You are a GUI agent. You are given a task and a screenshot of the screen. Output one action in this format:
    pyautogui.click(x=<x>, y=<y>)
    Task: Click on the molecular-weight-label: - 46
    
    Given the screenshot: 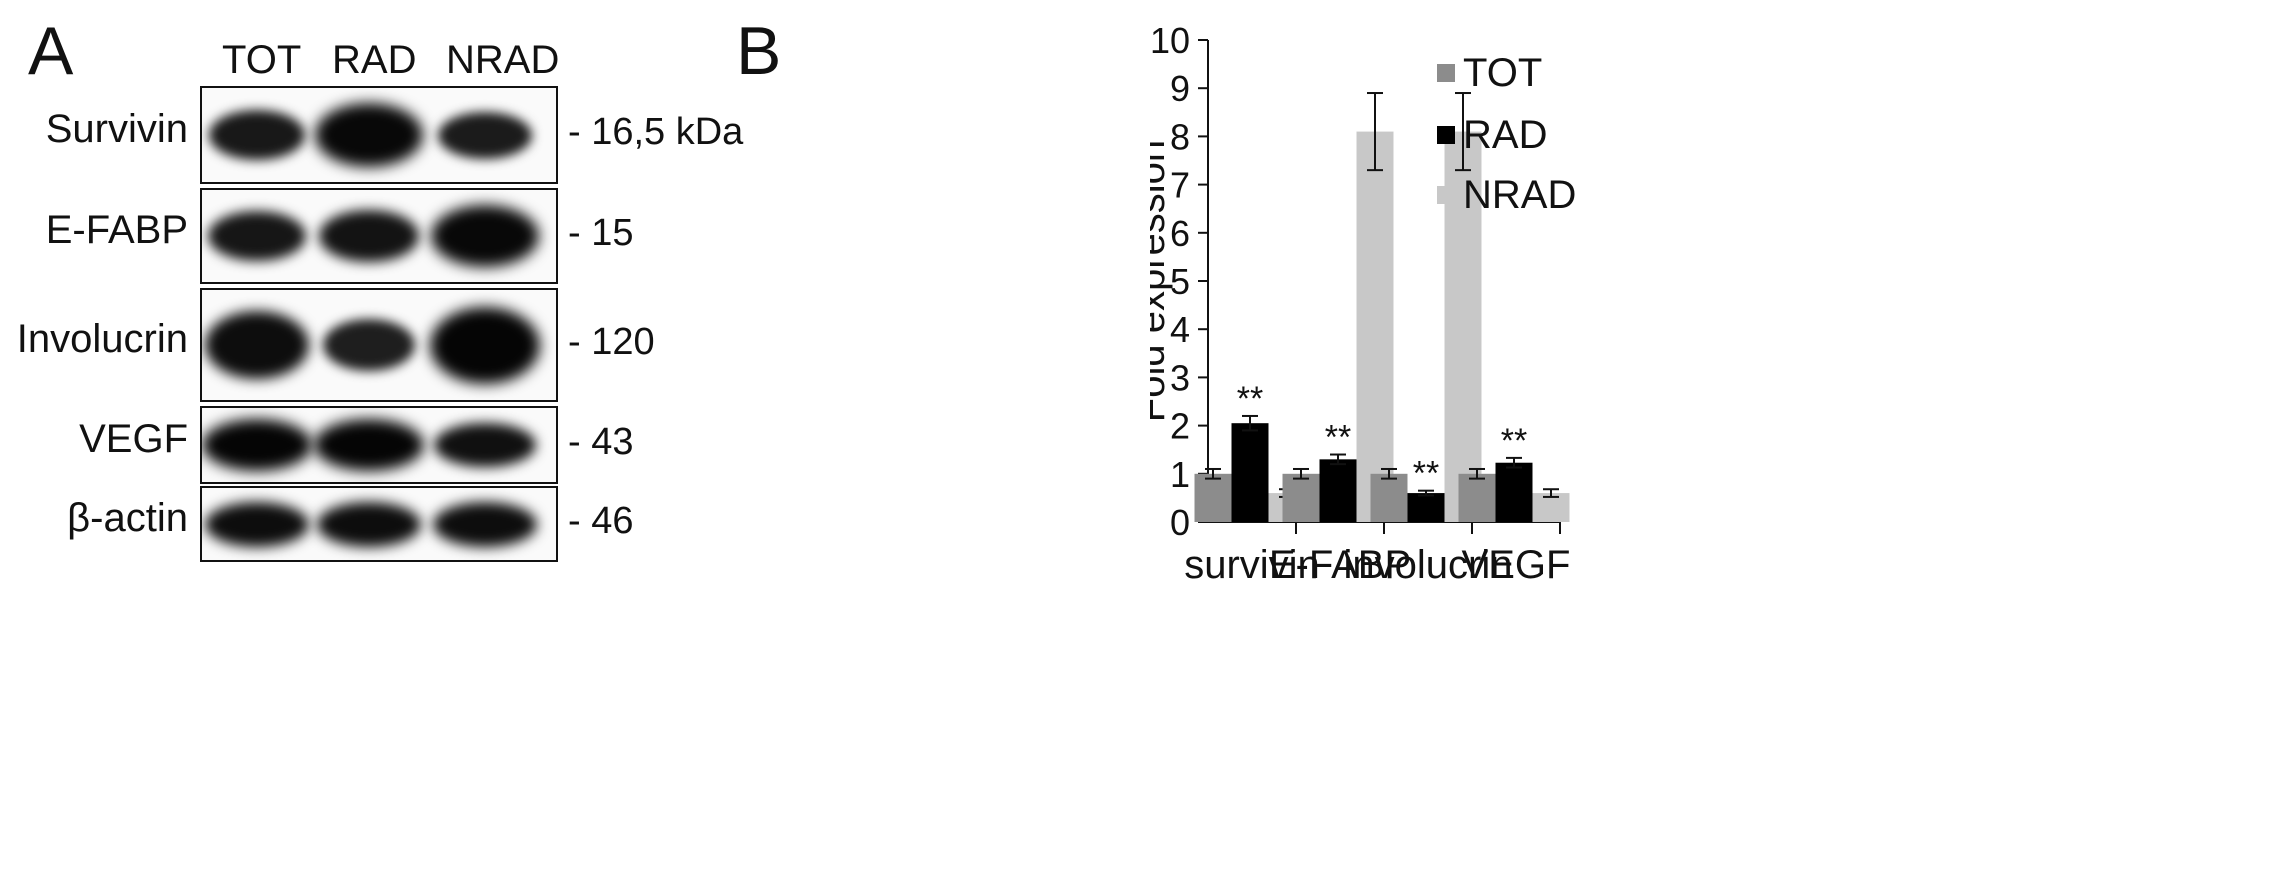 What is the action you would take?
    pyautogui.click(x=601, y=521)
    